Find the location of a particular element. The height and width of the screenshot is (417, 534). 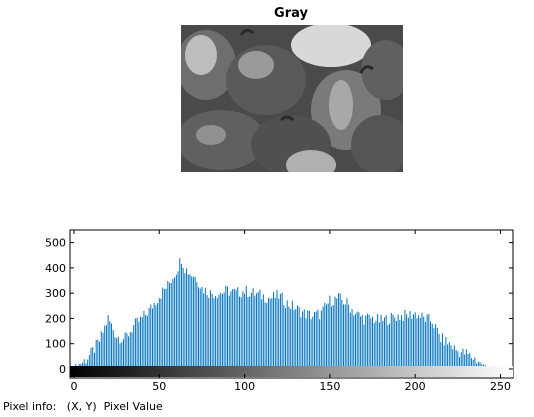

x-tick-label: 250 is located at coordinates (500, 386).